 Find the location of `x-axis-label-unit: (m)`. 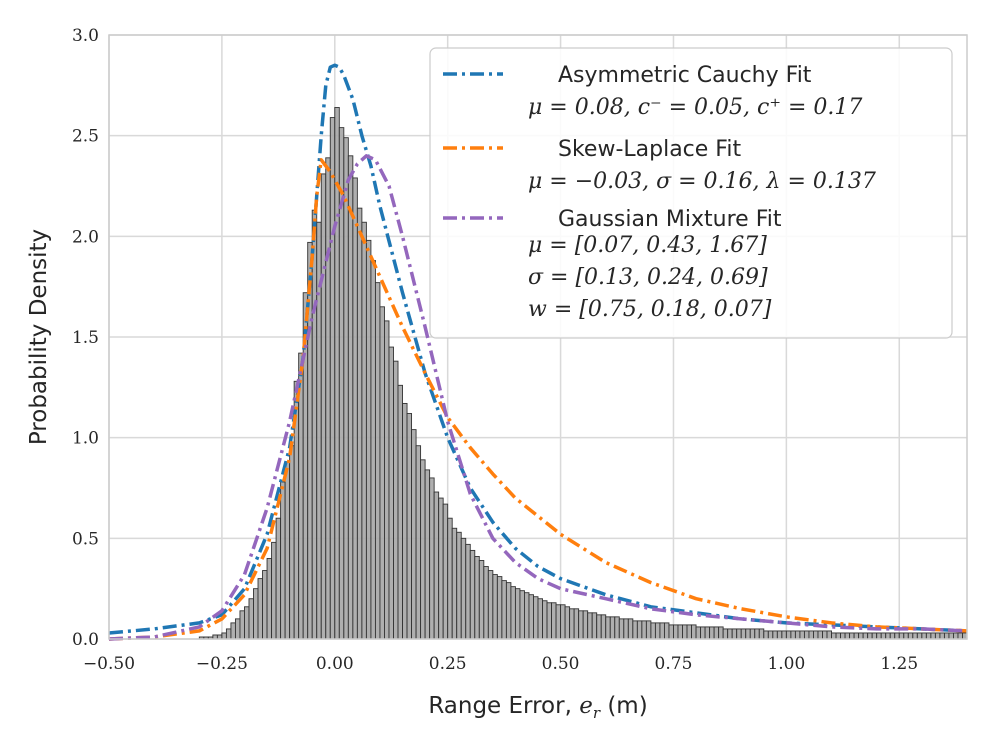

x-axis-label-unit: (m) is located at coordinates (624, 706).